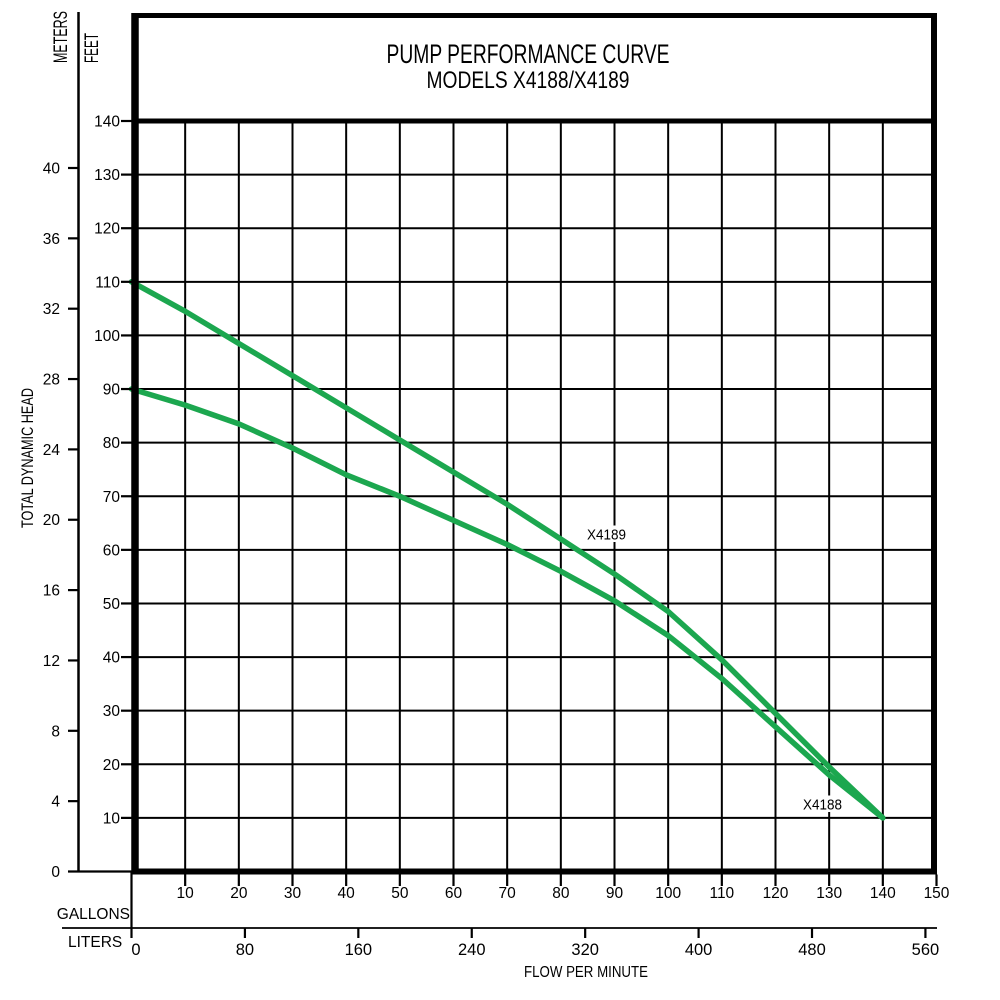 This screenshot has width=1000, height=1000. What do you see at coordinates (926, 950) in the screenshot?
I see `liters-tick-label: 560` at bounding box center [926, 950].